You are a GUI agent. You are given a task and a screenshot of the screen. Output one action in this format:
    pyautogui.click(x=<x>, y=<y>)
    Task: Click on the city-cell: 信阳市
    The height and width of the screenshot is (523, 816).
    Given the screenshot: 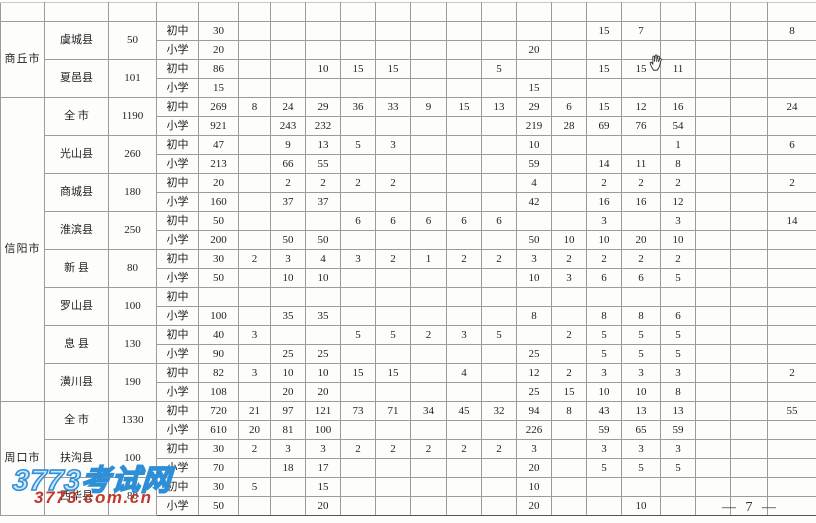 What is the action you would take?
    pyautogui.click(x=22, y=249)
    